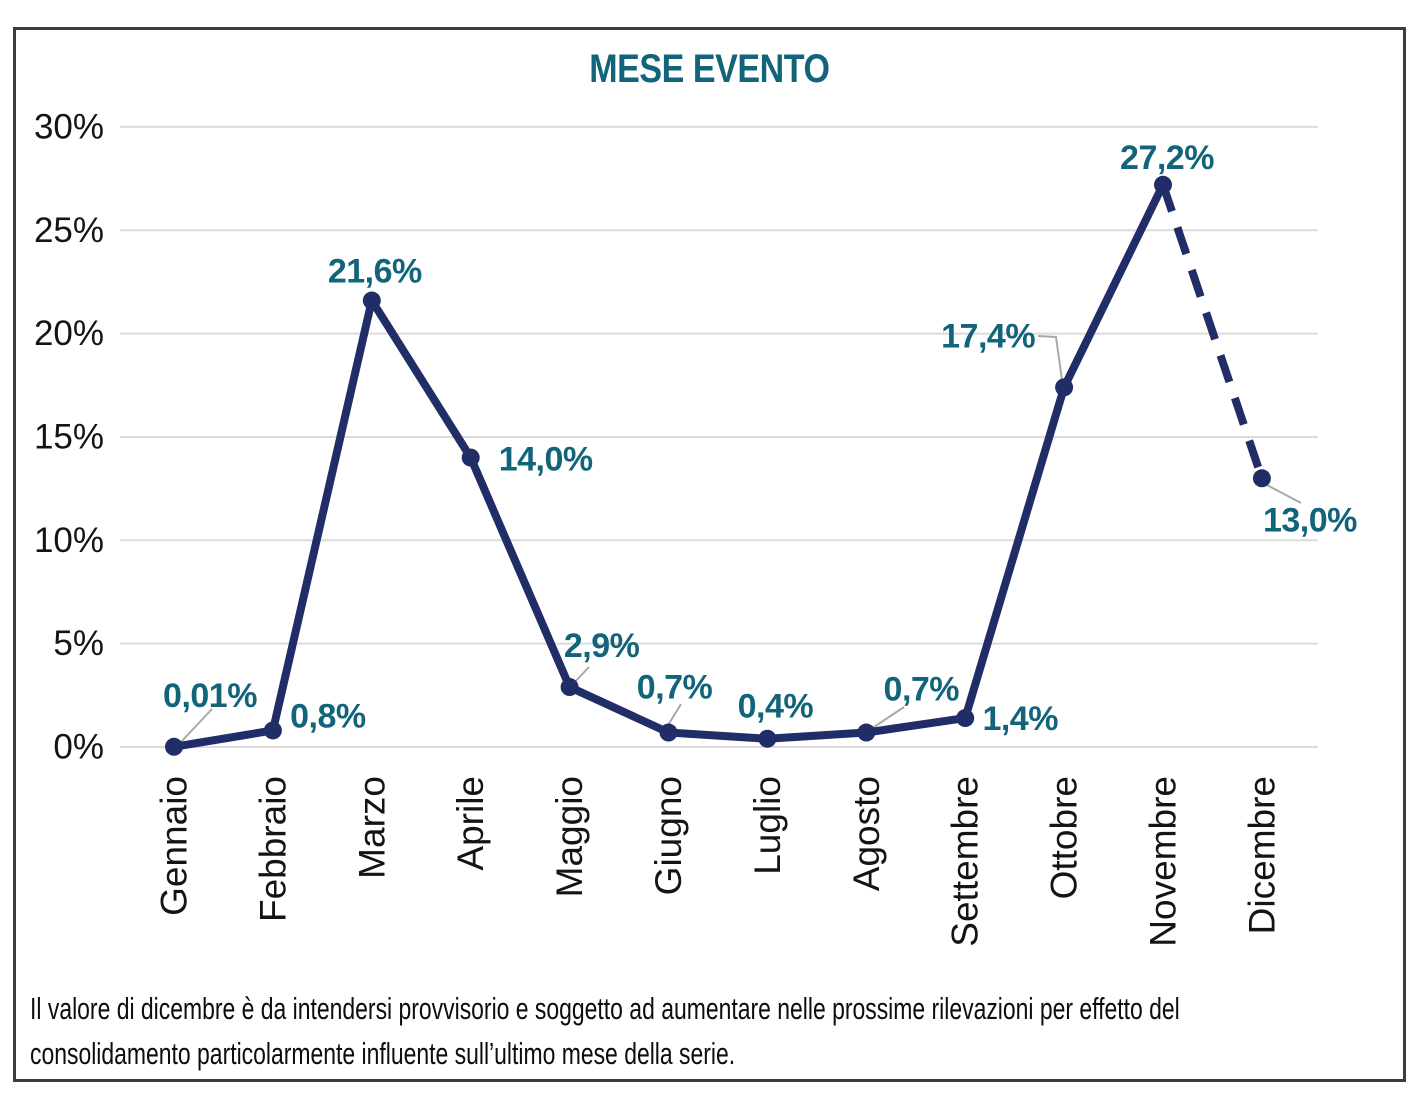 The height and width of the screenshot is (1115, 1418). What do you see at coordinates (1310, 520) in the screenshot?
I see `data-point-label: 13,0%` at bounding box center [1310, 520].